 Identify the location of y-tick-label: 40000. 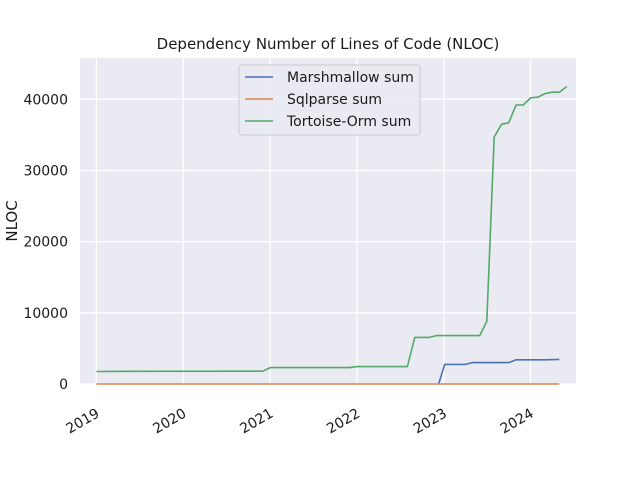
(45, 100).